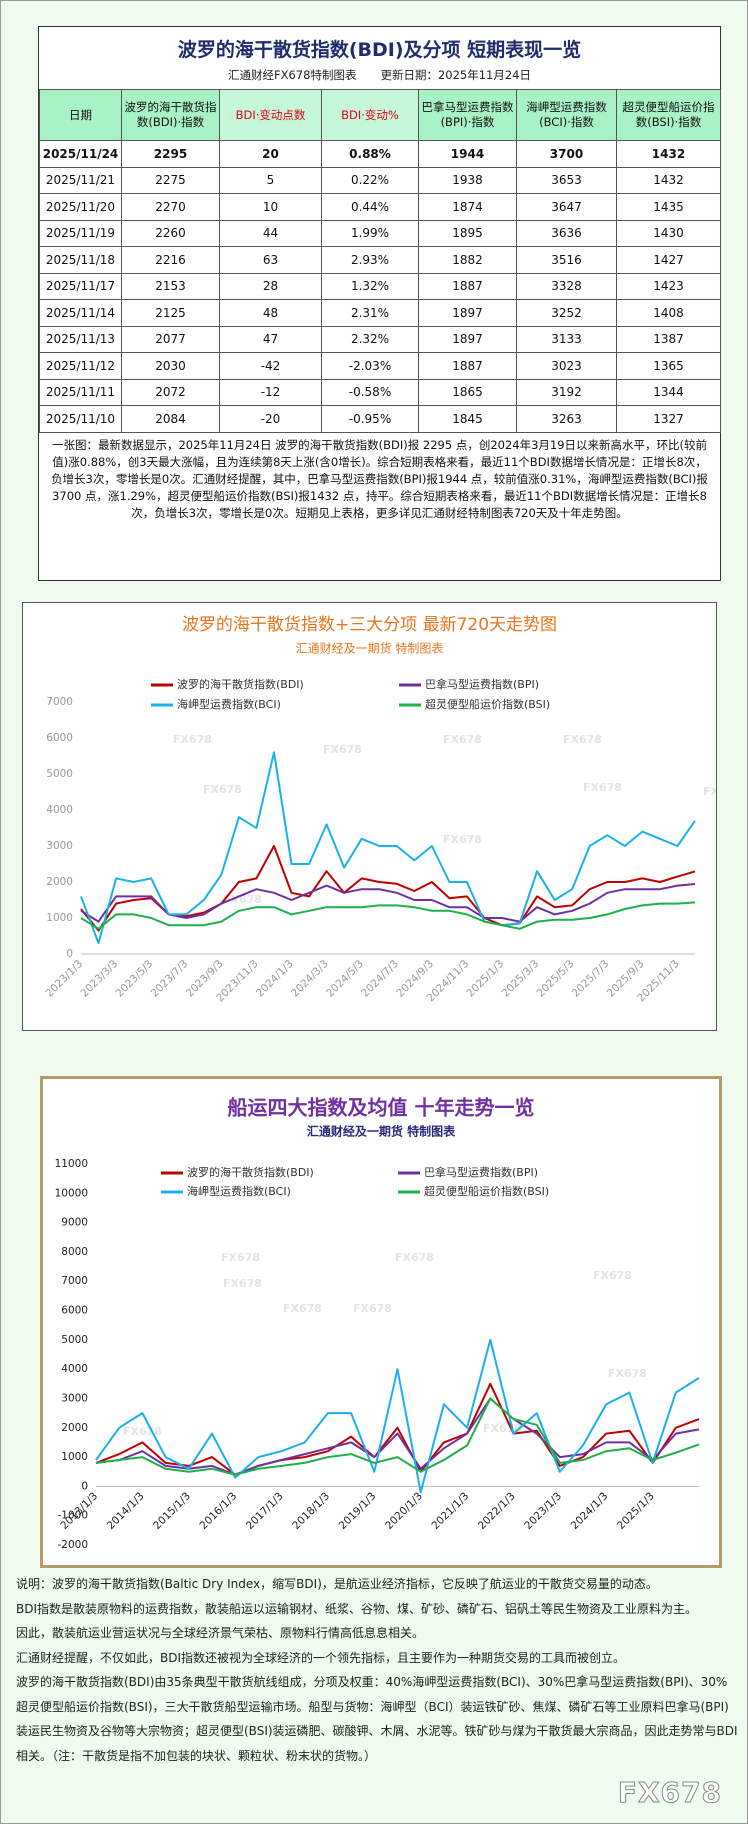  What do you see at coordinates (59, 846) in the screenshot?
I see `y-tick-label: 3000` at bounding box center [59, 846].